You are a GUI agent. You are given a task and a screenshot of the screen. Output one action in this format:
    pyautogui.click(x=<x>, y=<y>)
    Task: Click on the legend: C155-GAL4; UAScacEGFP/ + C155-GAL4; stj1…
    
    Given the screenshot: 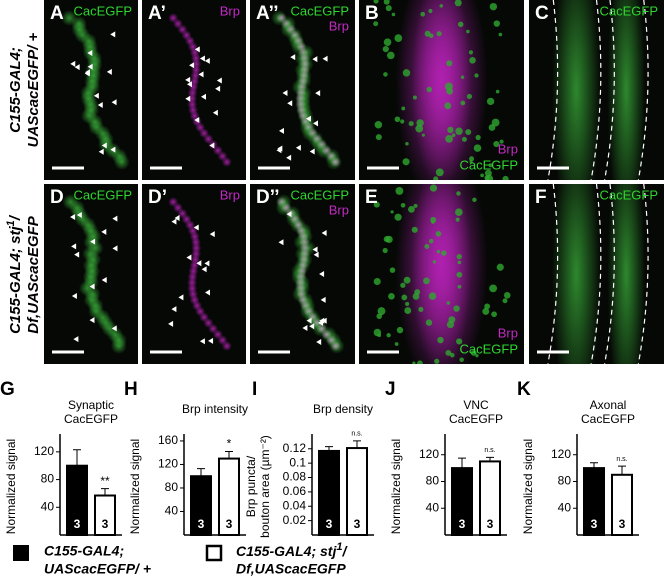 What is the action you would take?
    pyautogui.click(x=180, y=559)
    